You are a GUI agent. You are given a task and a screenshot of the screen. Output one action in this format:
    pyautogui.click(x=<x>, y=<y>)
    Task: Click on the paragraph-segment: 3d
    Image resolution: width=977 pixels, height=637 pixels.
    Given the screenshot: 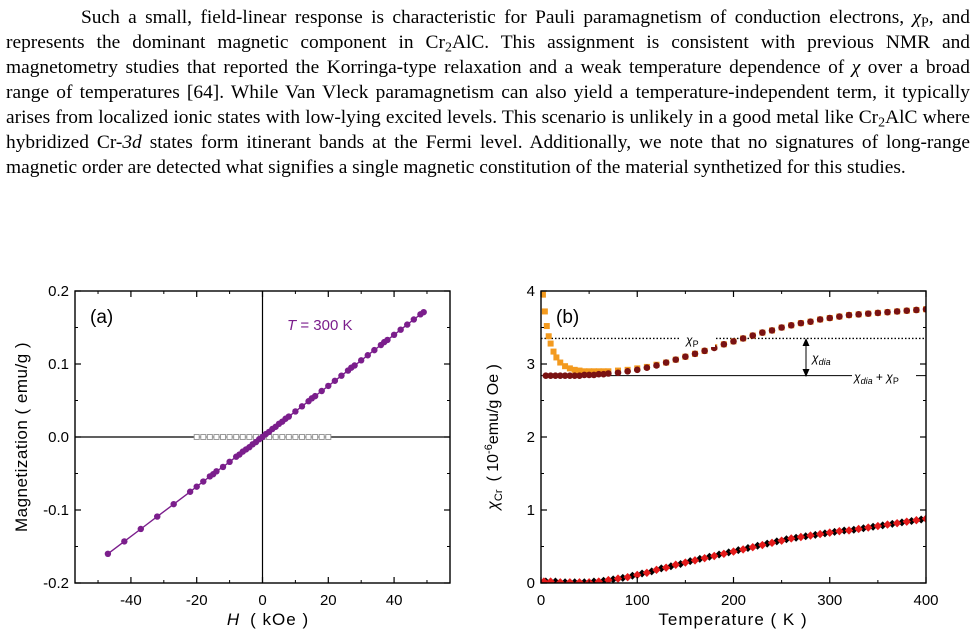 What is the action you would take?
    pyautogui.click(x=132, y=142)
    